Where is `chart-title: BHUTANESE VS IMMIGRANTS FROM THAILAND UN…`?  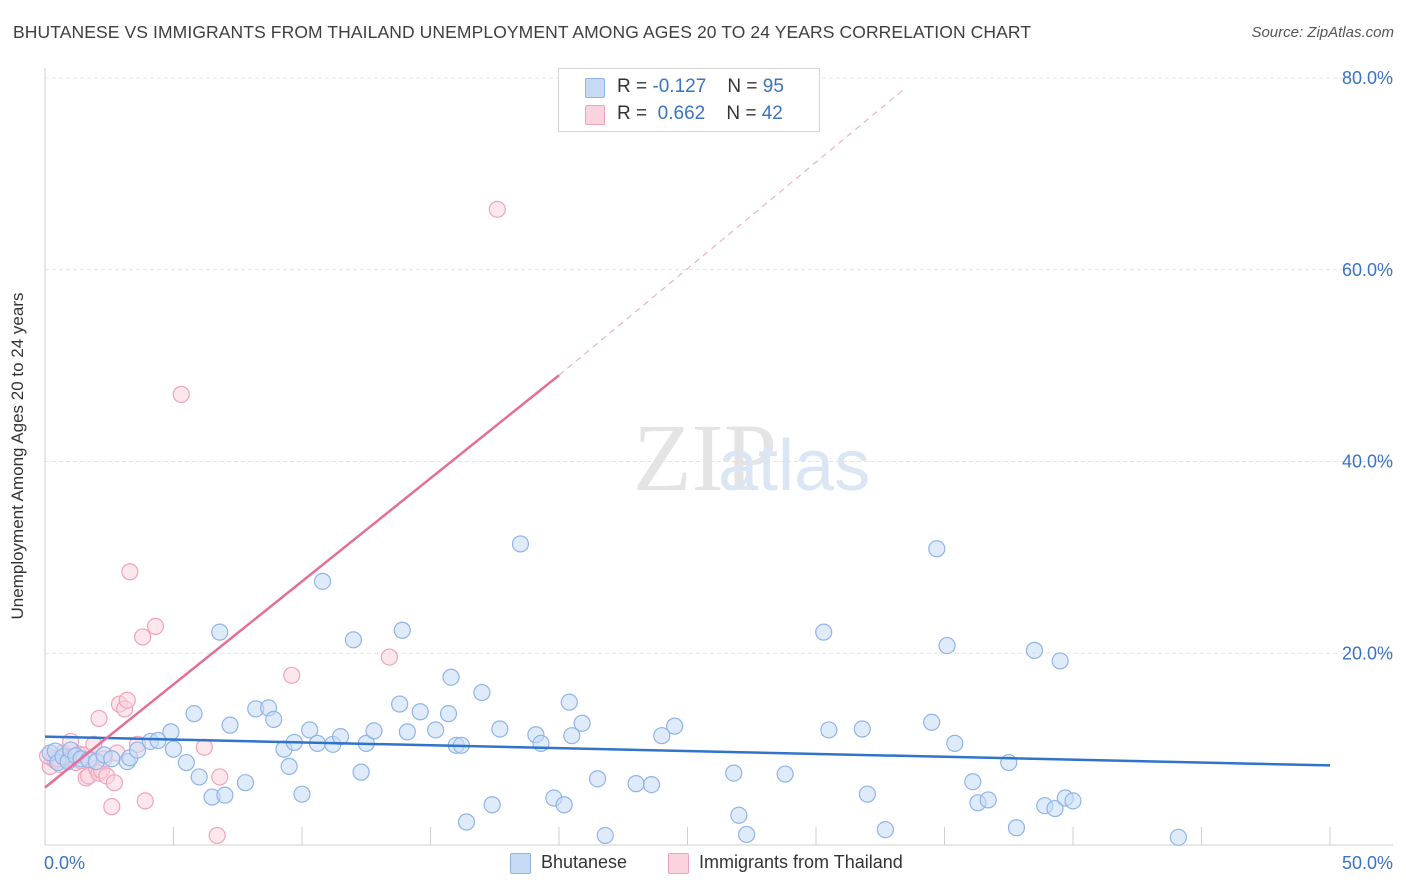
chart-title: BHUTANESE VS IMMIGRANTS FROM THAILAND UN… is located at coordinates (522, 32).